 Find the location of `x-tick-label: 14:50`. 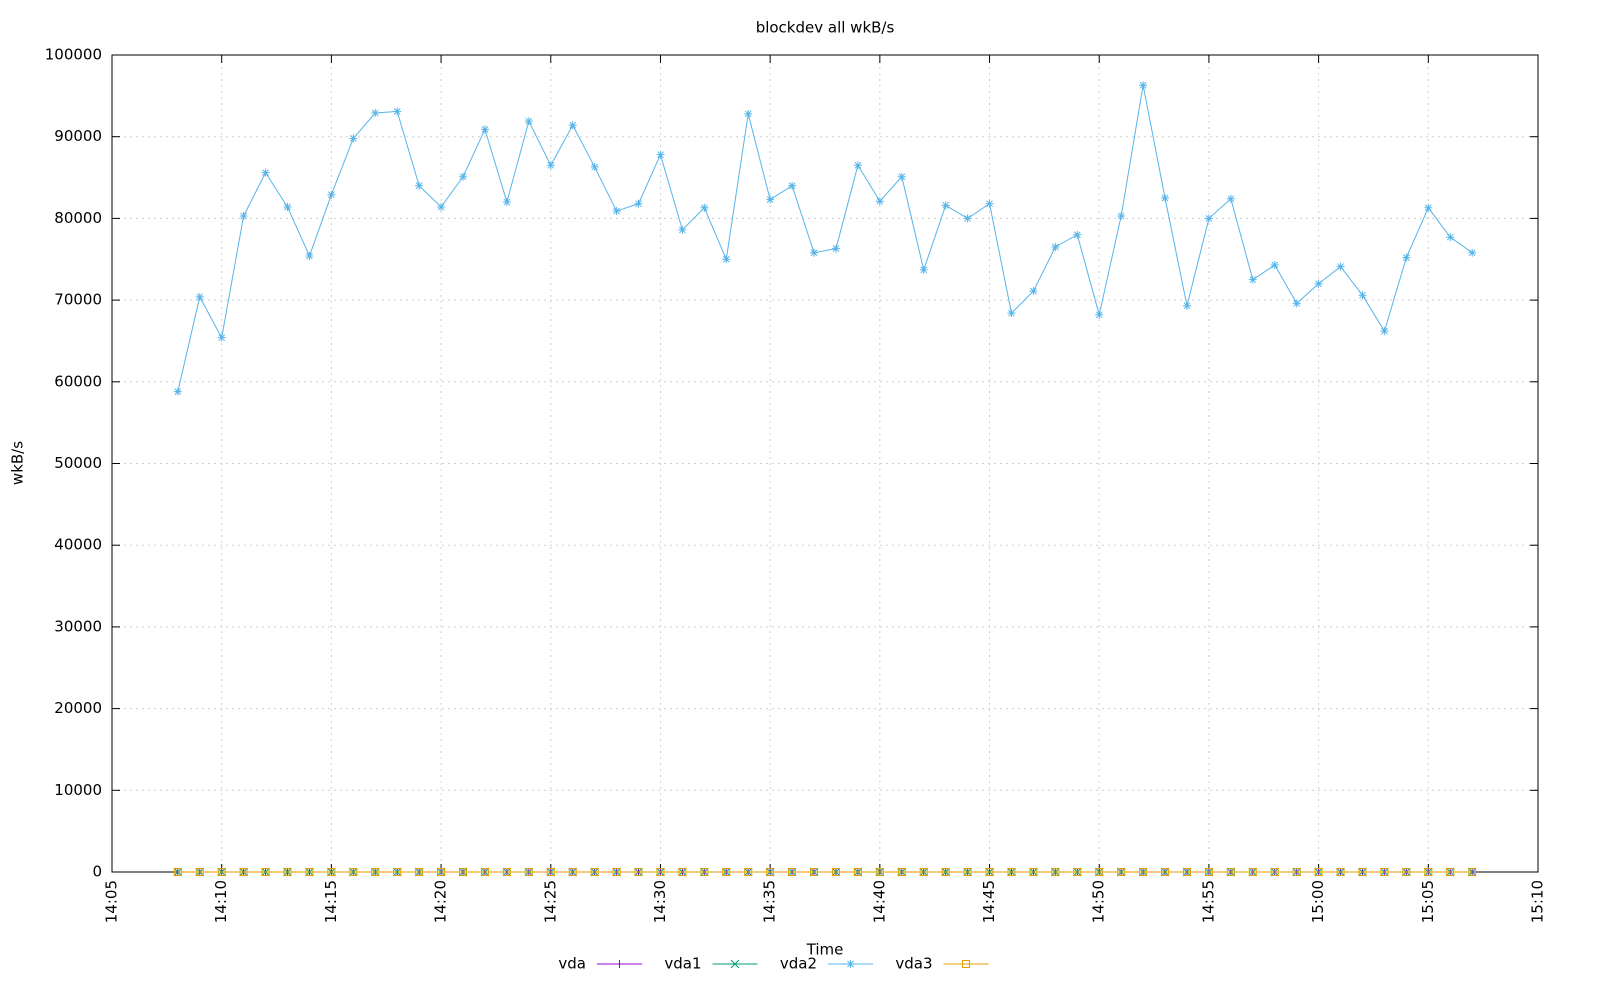

x-tick-label: 14:50 is located at coordinates (1099, 901).